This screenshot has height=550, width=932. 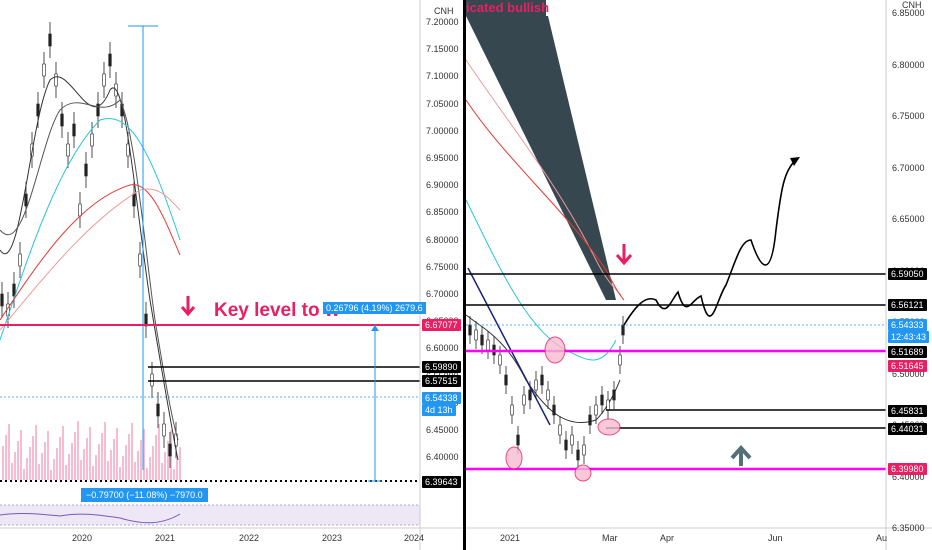 I want to click on time-axis-tick: 2021, so click(x=165, y=538).